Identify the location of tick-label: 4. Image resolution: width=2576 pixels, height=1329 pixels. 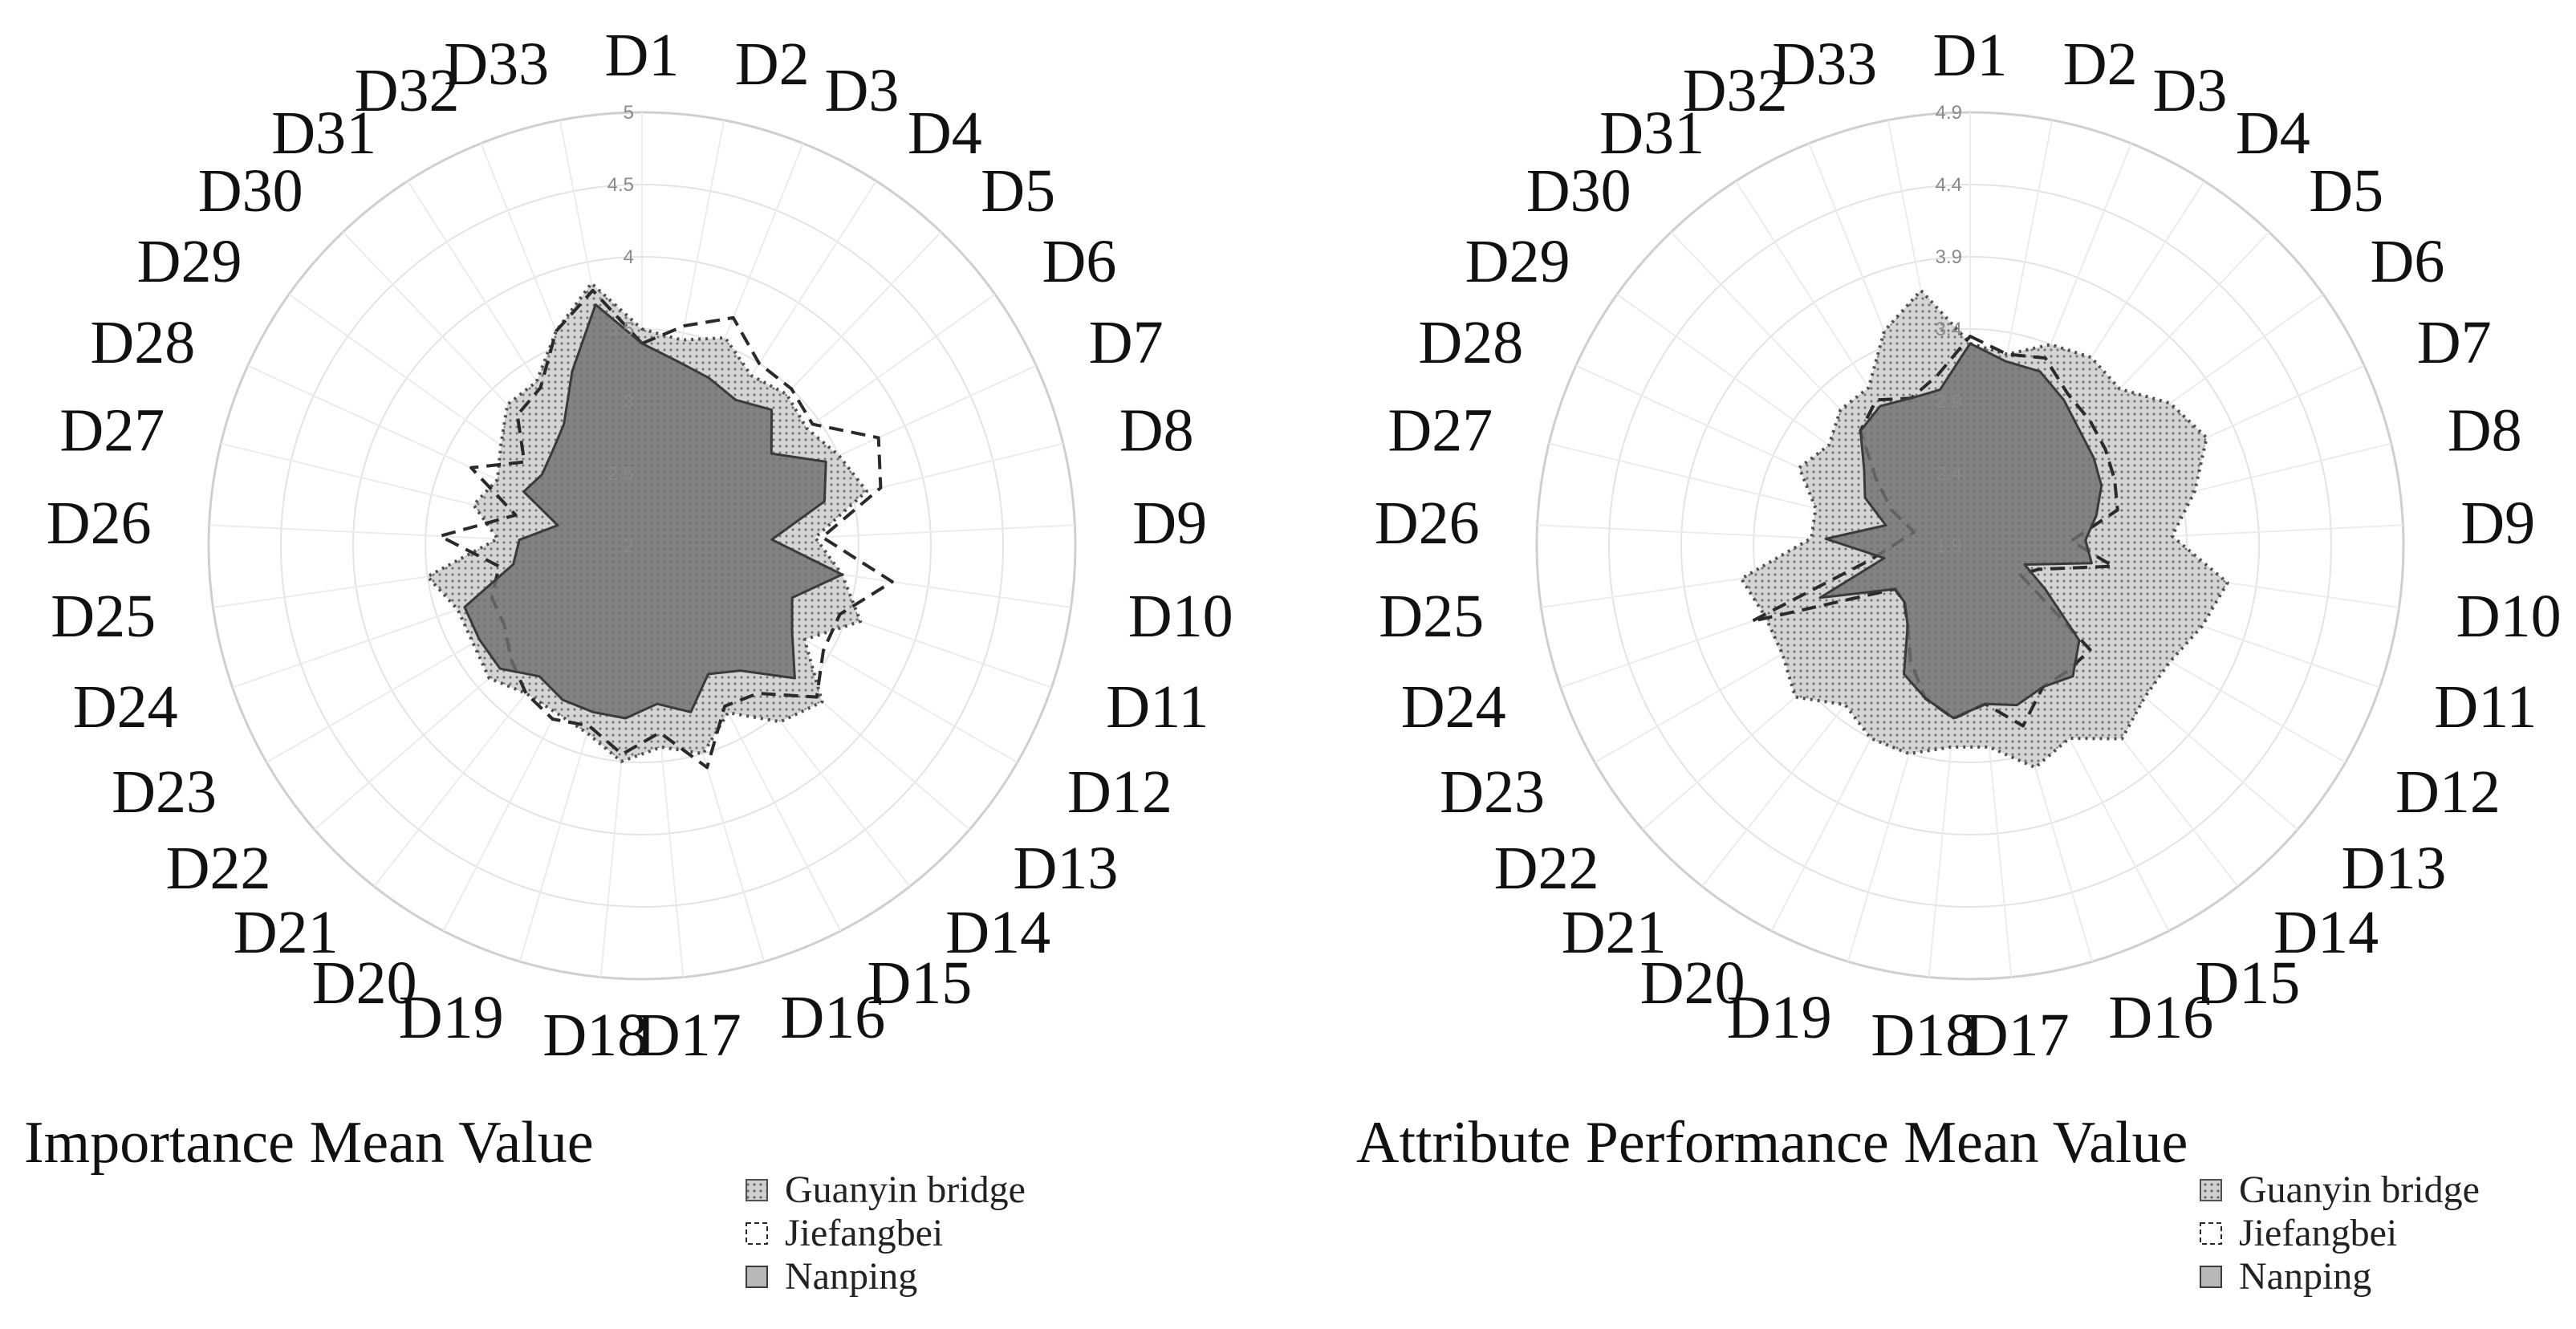
(629, 257).